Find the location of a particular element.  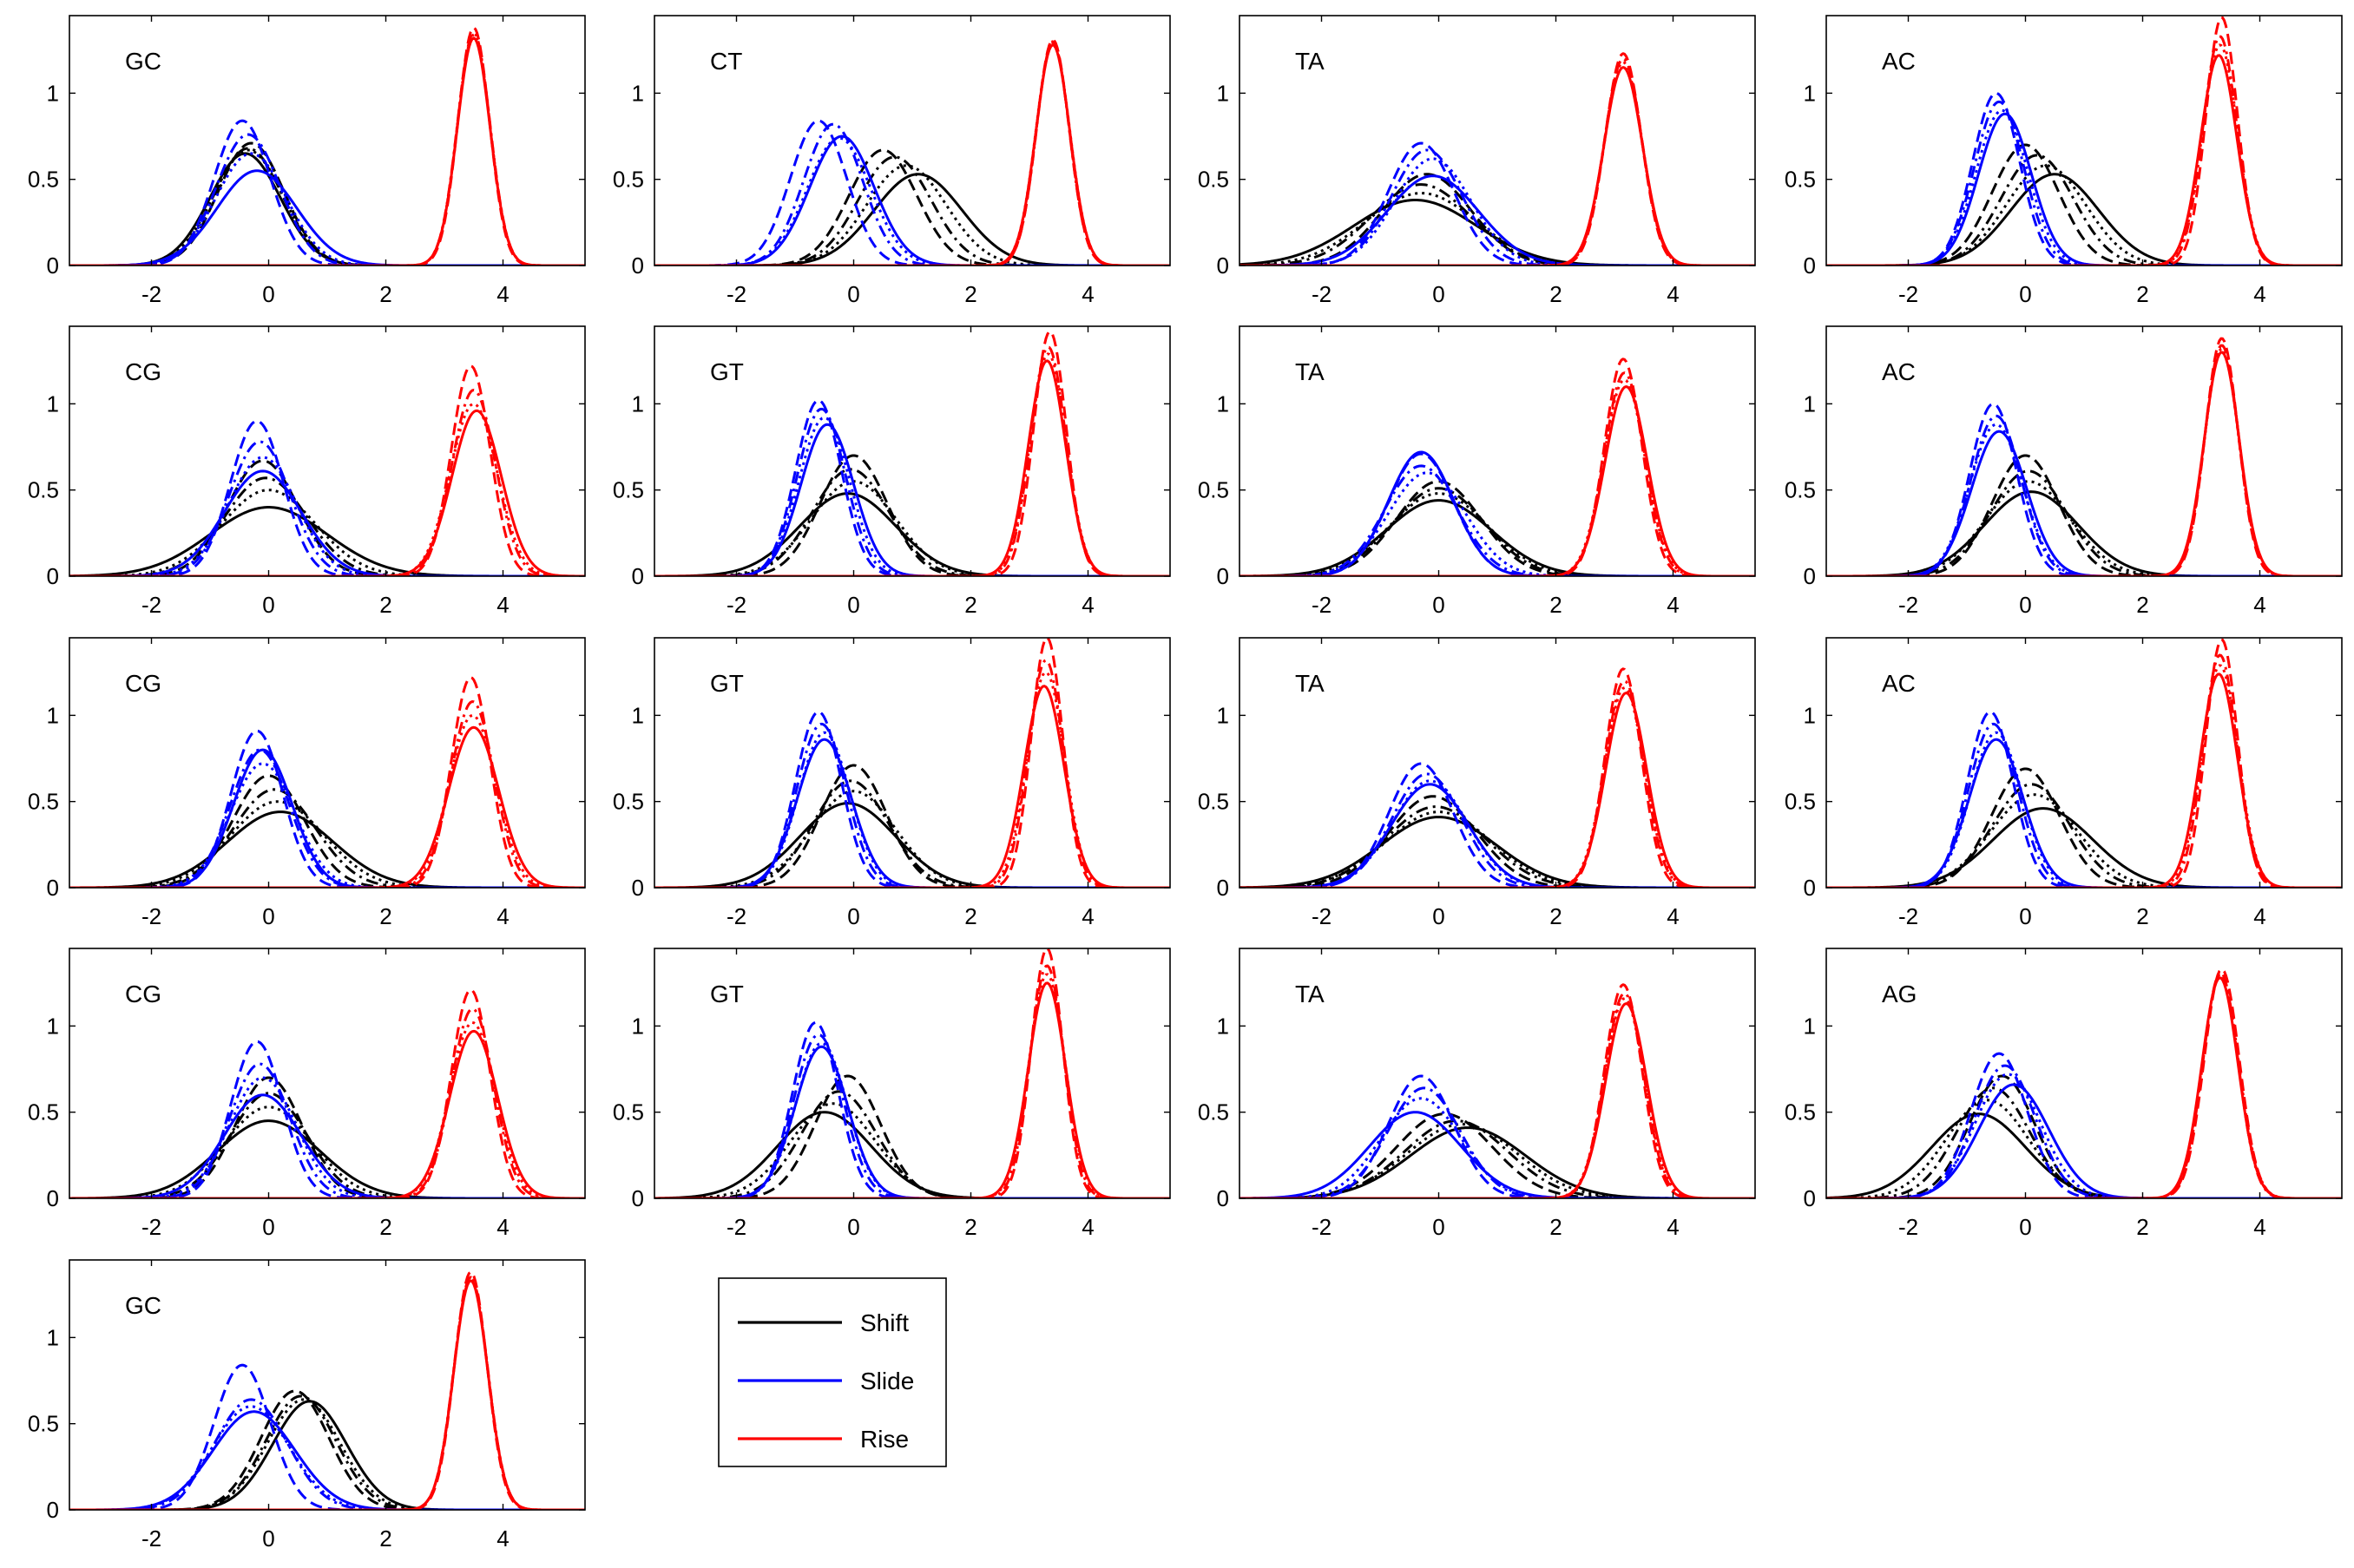

panel-14: -2 0 2 4 0 0.5 1 GT is located at coordinates (892, 1094).